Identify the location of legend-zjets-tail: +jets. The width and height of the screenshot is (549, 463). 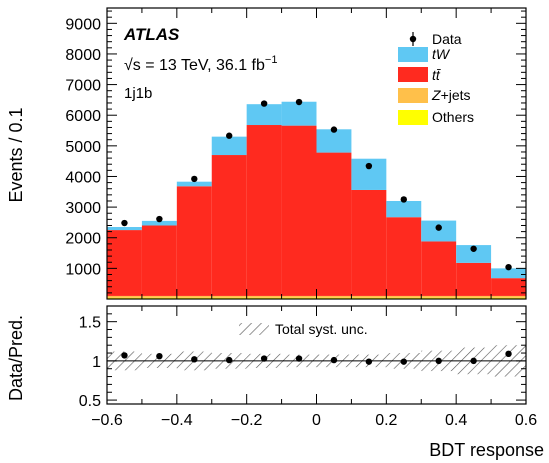
(456, 95).